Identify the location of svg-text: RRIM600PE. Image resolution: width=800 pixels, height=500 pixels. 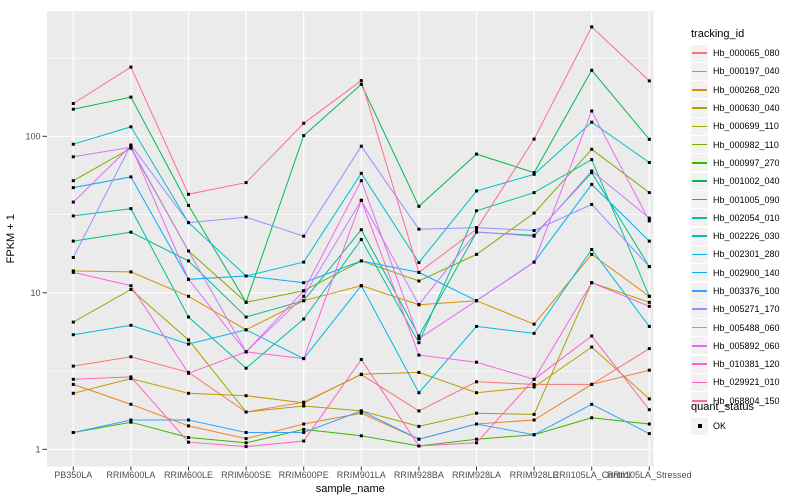
(304, 475).